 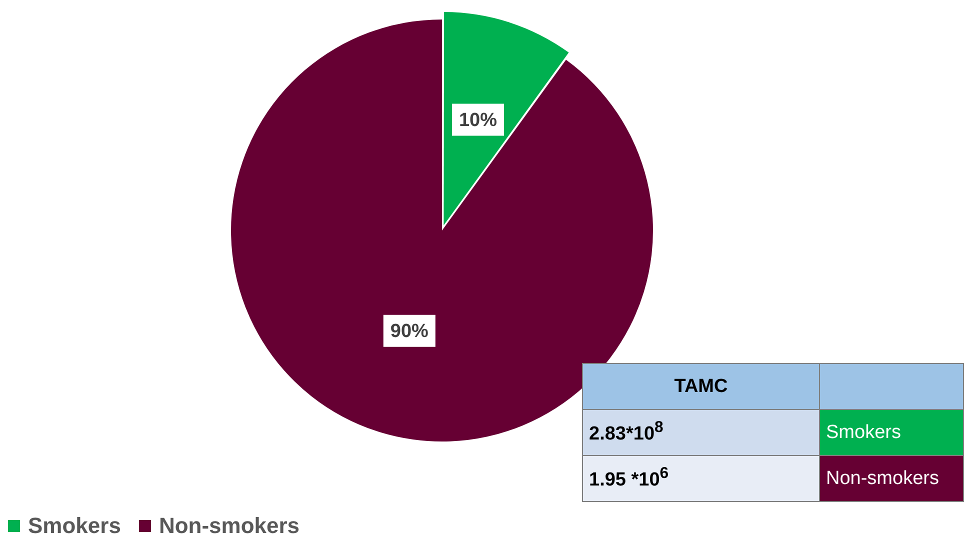 I want to click on legend-label: Non-smokers, so click(x=229, y=526).